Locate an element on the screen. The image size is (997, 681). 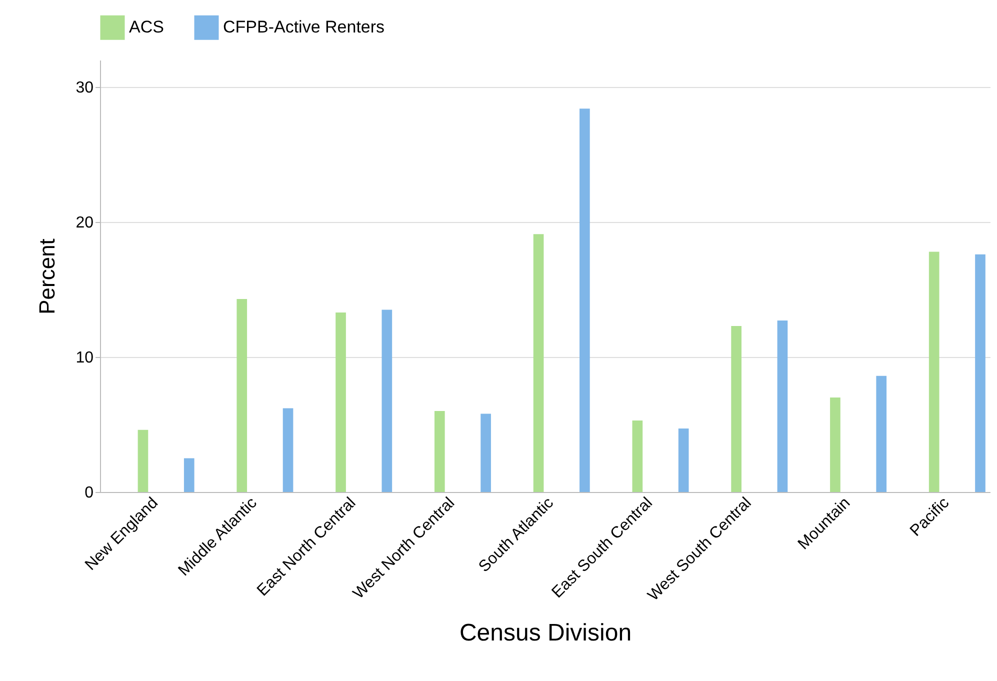
y-tick-label: 20 is located at coordinates (85, 223).